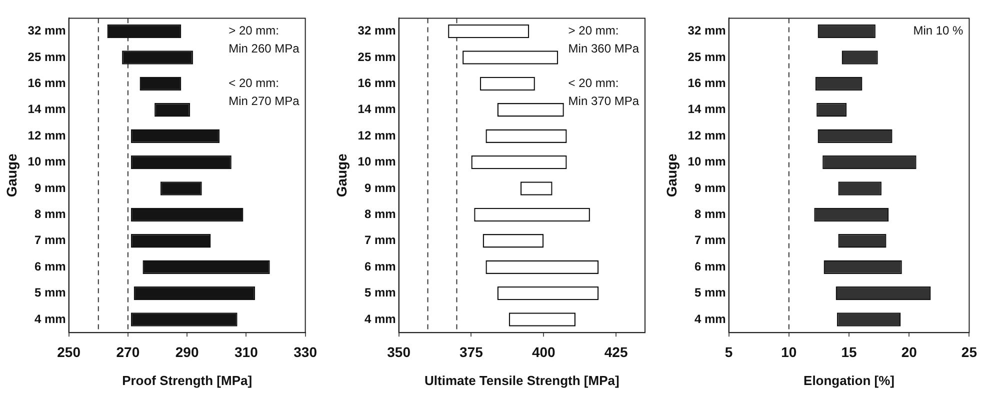 The width and height of the screenshot is (991, 401). Describe the element at coordinates (604, 40) in the screenshot. I see `annotation: > 20 mm: Min 360 MPa` at that location.